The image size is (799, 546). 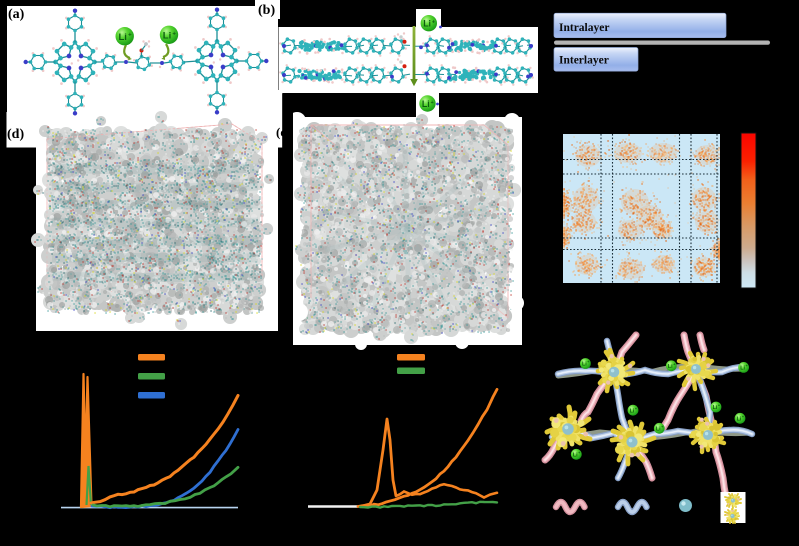 What do you see at coordinates (266, 10) in the screenshot?
I see `svg-text: (b)` at bounding box center [266, 10].